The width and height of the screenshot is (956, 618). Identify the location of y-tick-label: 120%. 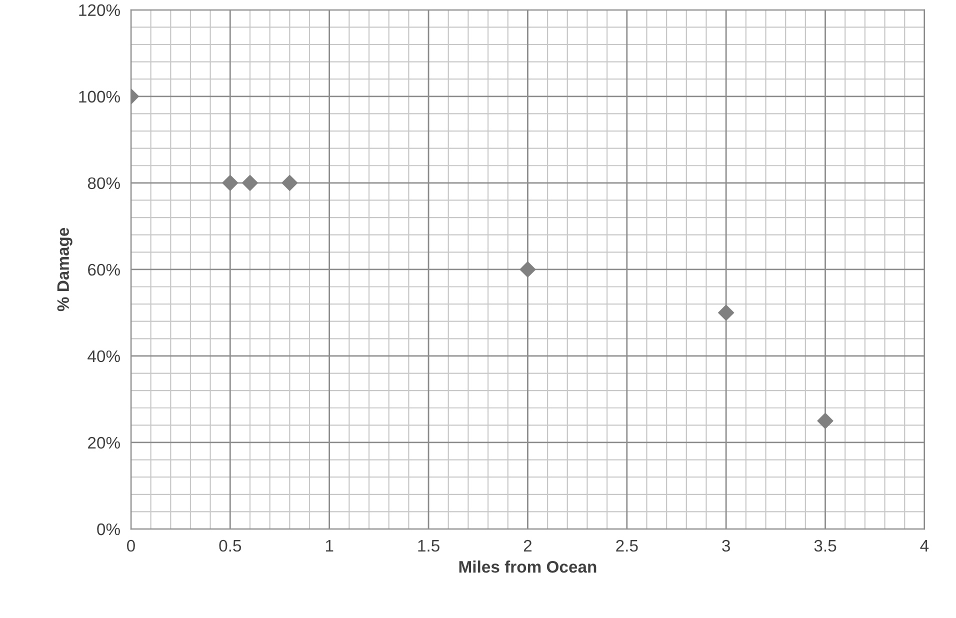
(99, 10).